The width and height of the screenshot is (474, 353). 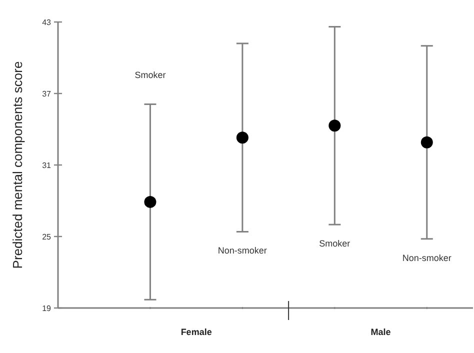 What do you see at coordinates (380, 332) in the screenshot?
I see `text: Male` at bounding box center [380, 332].